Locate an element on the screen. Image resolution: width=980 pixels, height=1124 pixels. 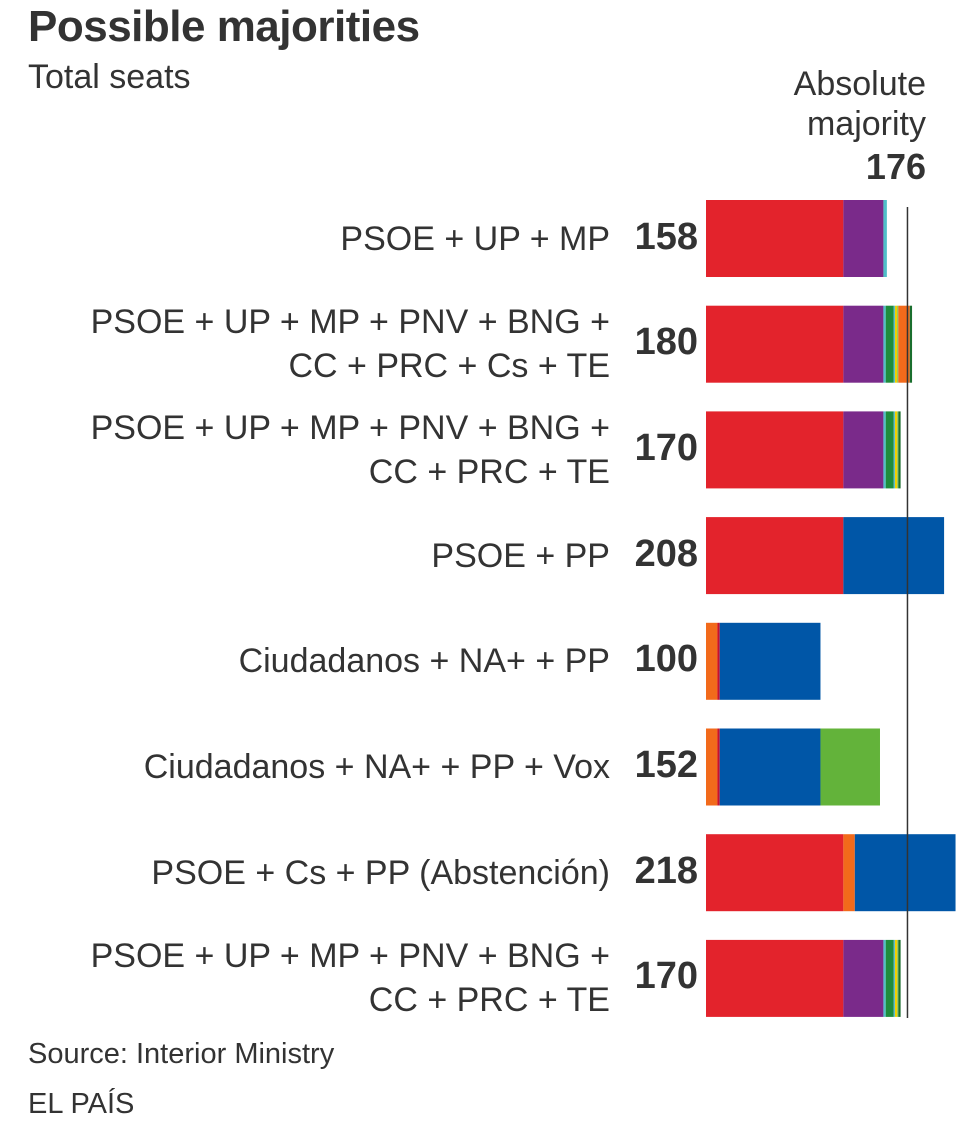
bar-segment-6-vox is located at coordinates (850, 767).